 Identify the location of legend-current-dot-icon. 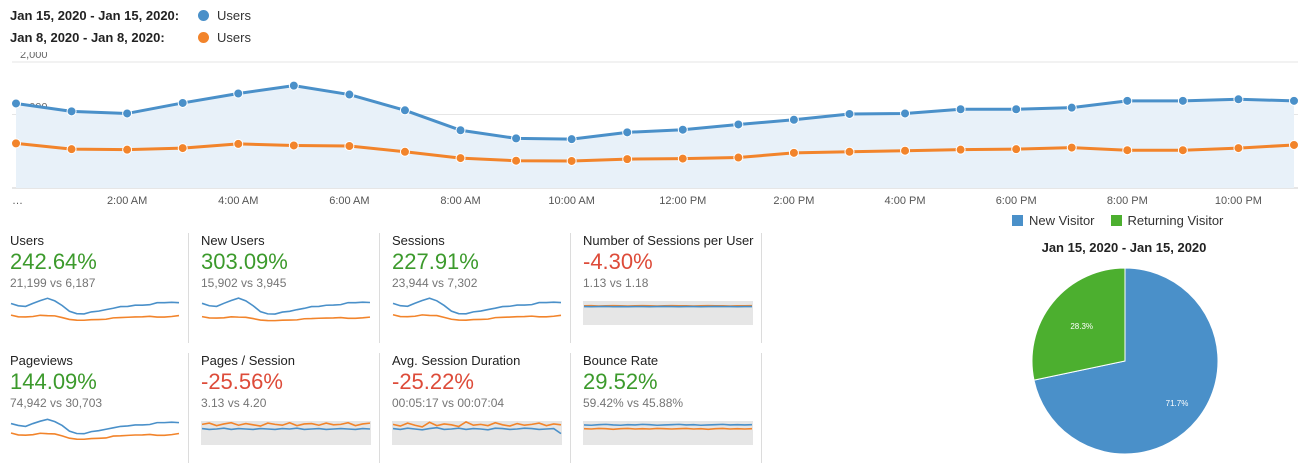
(203, 15).